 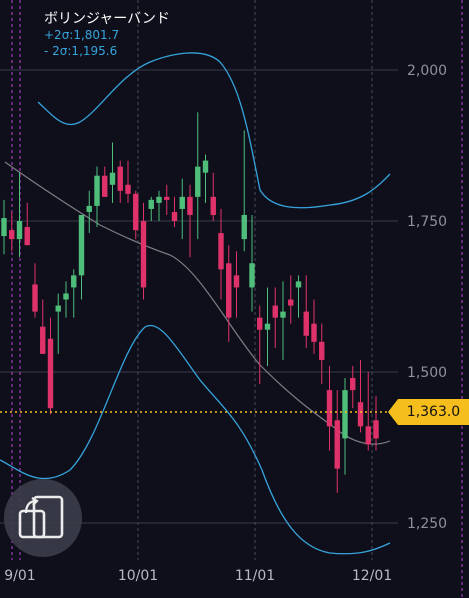 I want to click on rotate-screen-button, so click(x=43, y=518).